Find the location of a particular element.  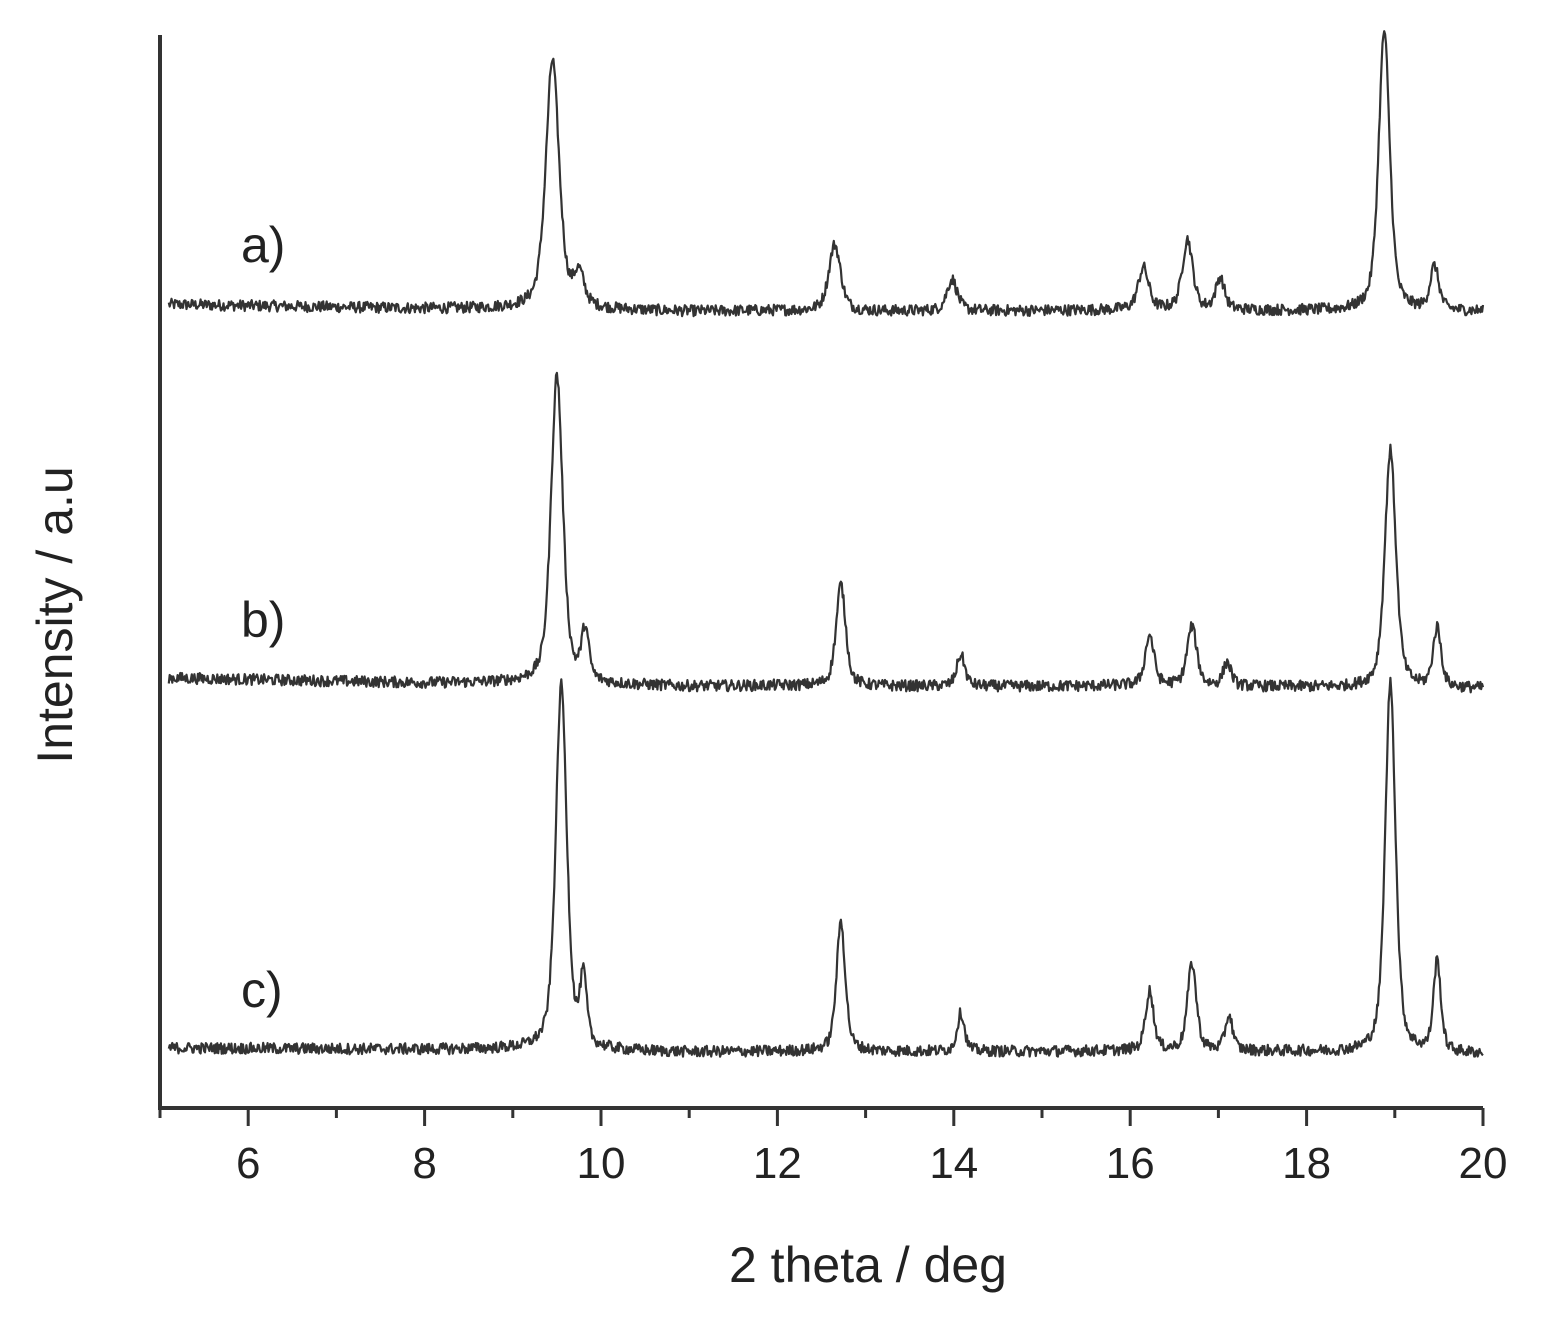

series-label-c: c) is located at coordinates (262, 990).